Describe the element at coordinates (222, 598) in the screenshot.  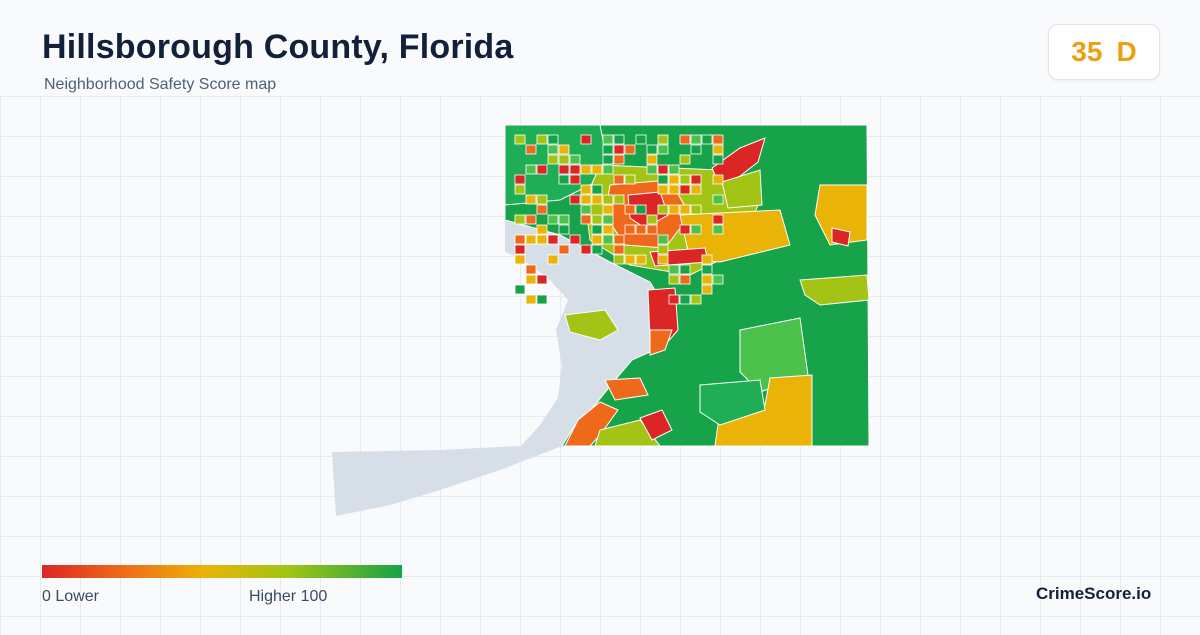
I see `legend-labels: 0 Lower Higher 100` at that location.